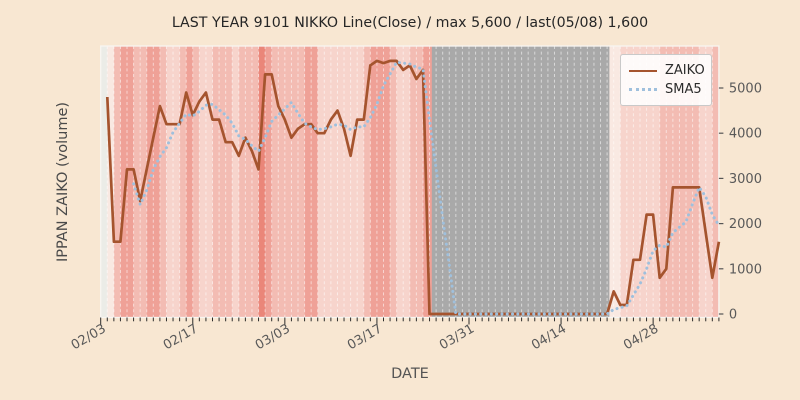 The height and width of the screenshot is (400, 800). Describe the element at coordinates (643, 89) in the screenshot. I see `sma5-line-swatch` at that location.